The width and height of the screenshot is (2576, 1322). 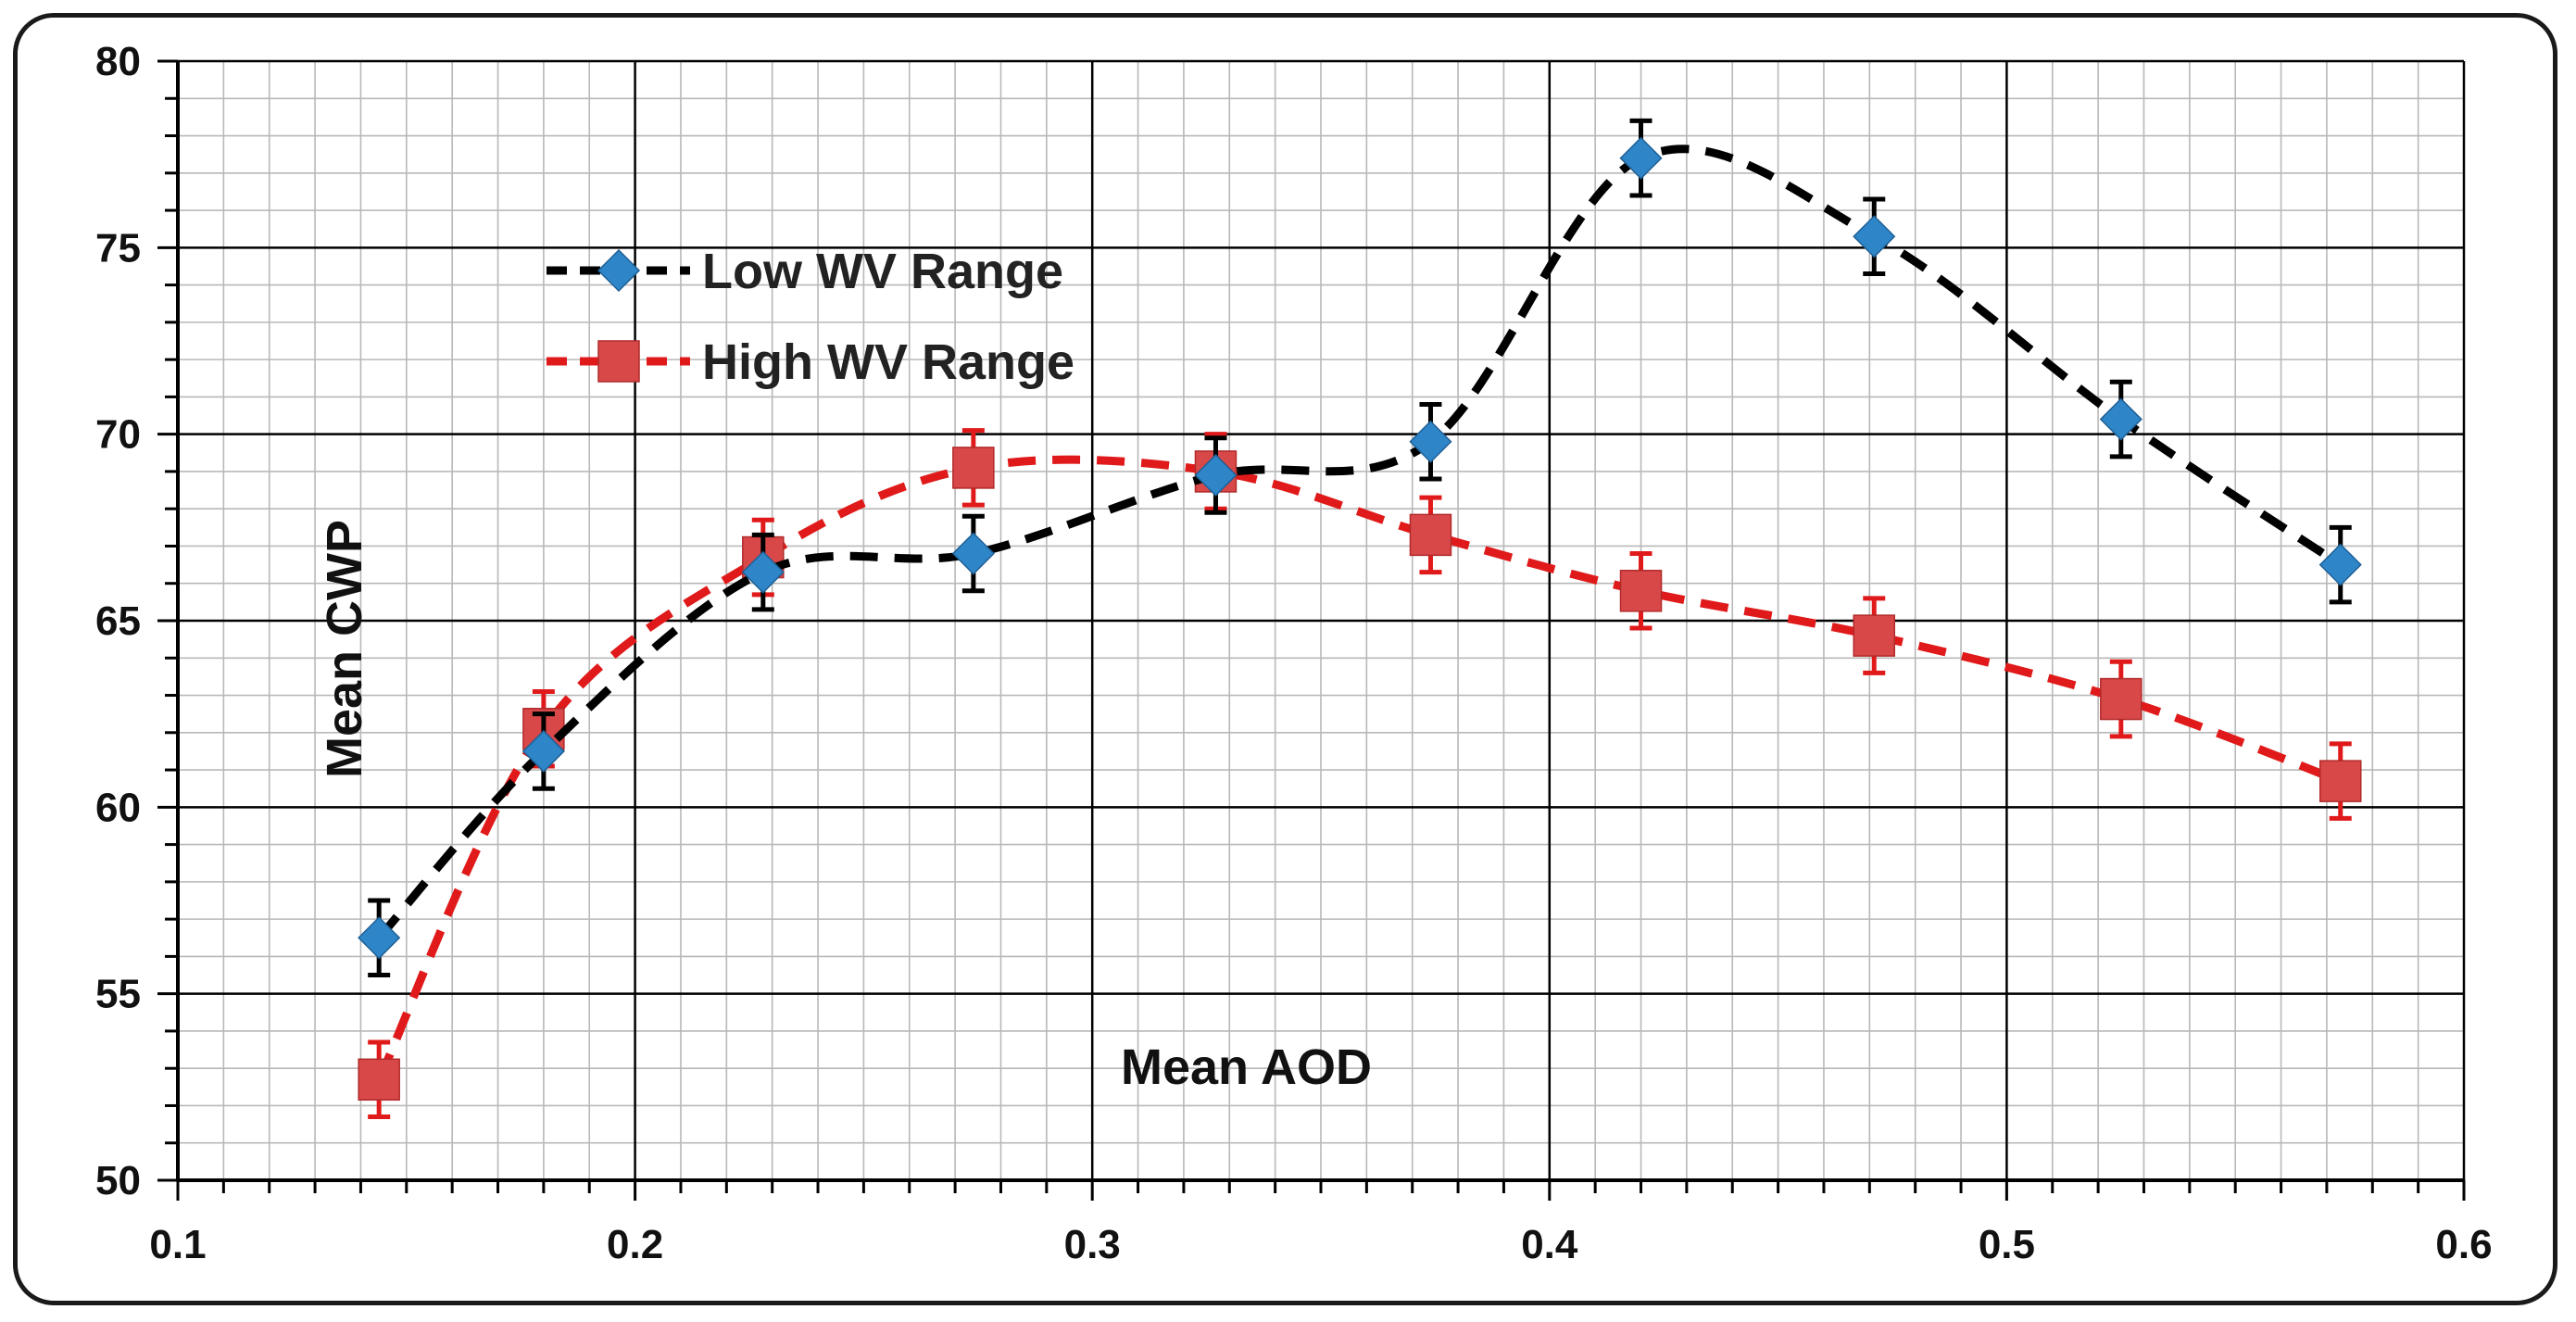 What do you see at coordinates (118, 435) in the screenshot?
I see `y-tick-label: 70` at bounding box center [118, 435].